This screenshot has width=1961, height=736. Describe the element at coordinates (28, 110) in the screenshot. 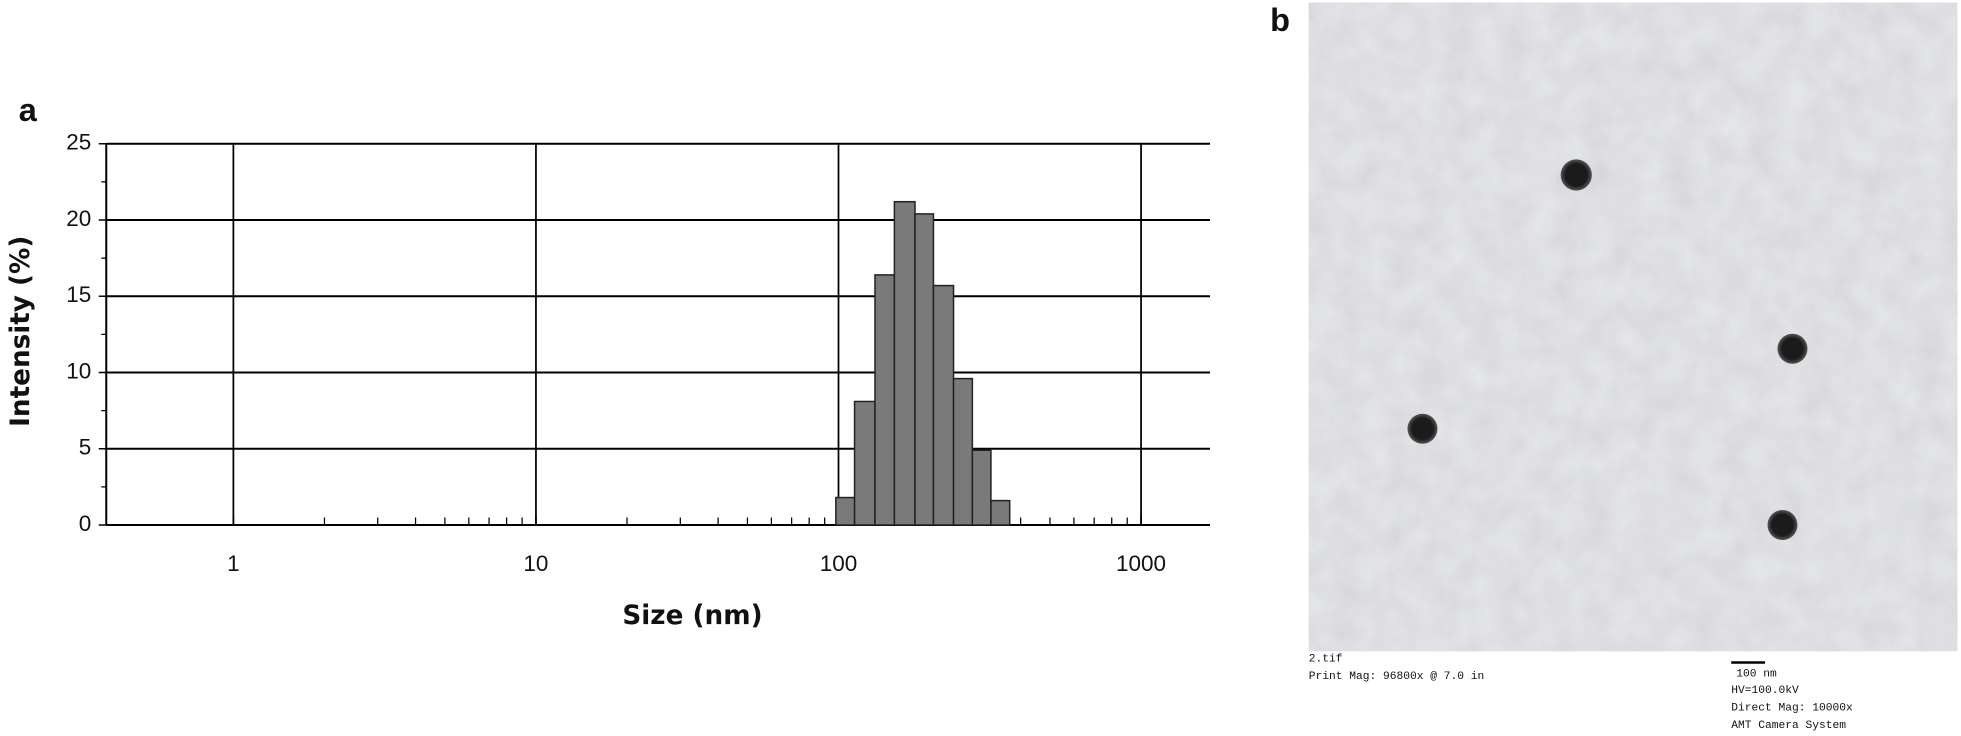

I see `panel-label: a` at that location.